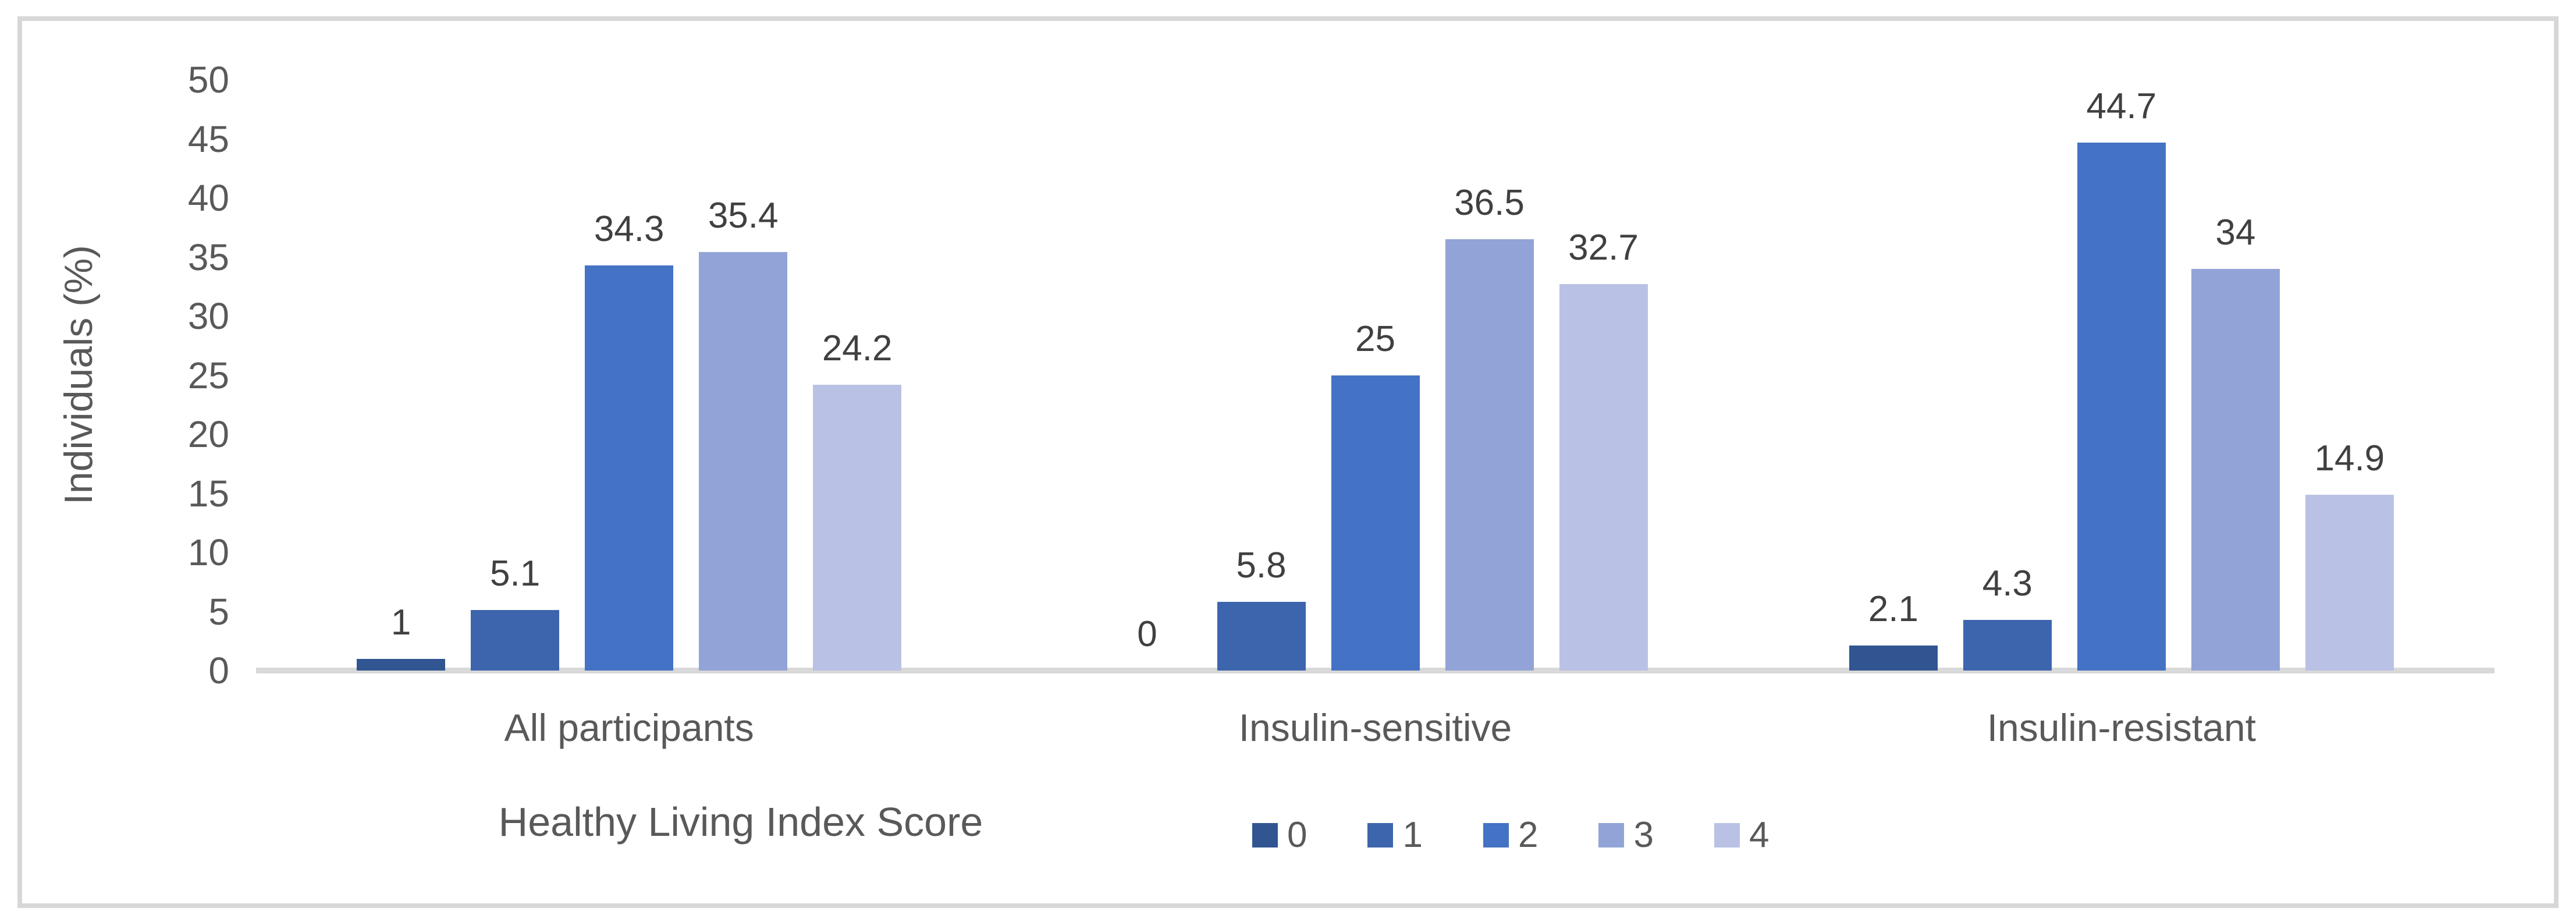 Image resolution: width=2576 pixels, height=922 pixels. Describe the element at coordinates (1643, 835) in the screenshot. I see `legend-label: 3` at that location.